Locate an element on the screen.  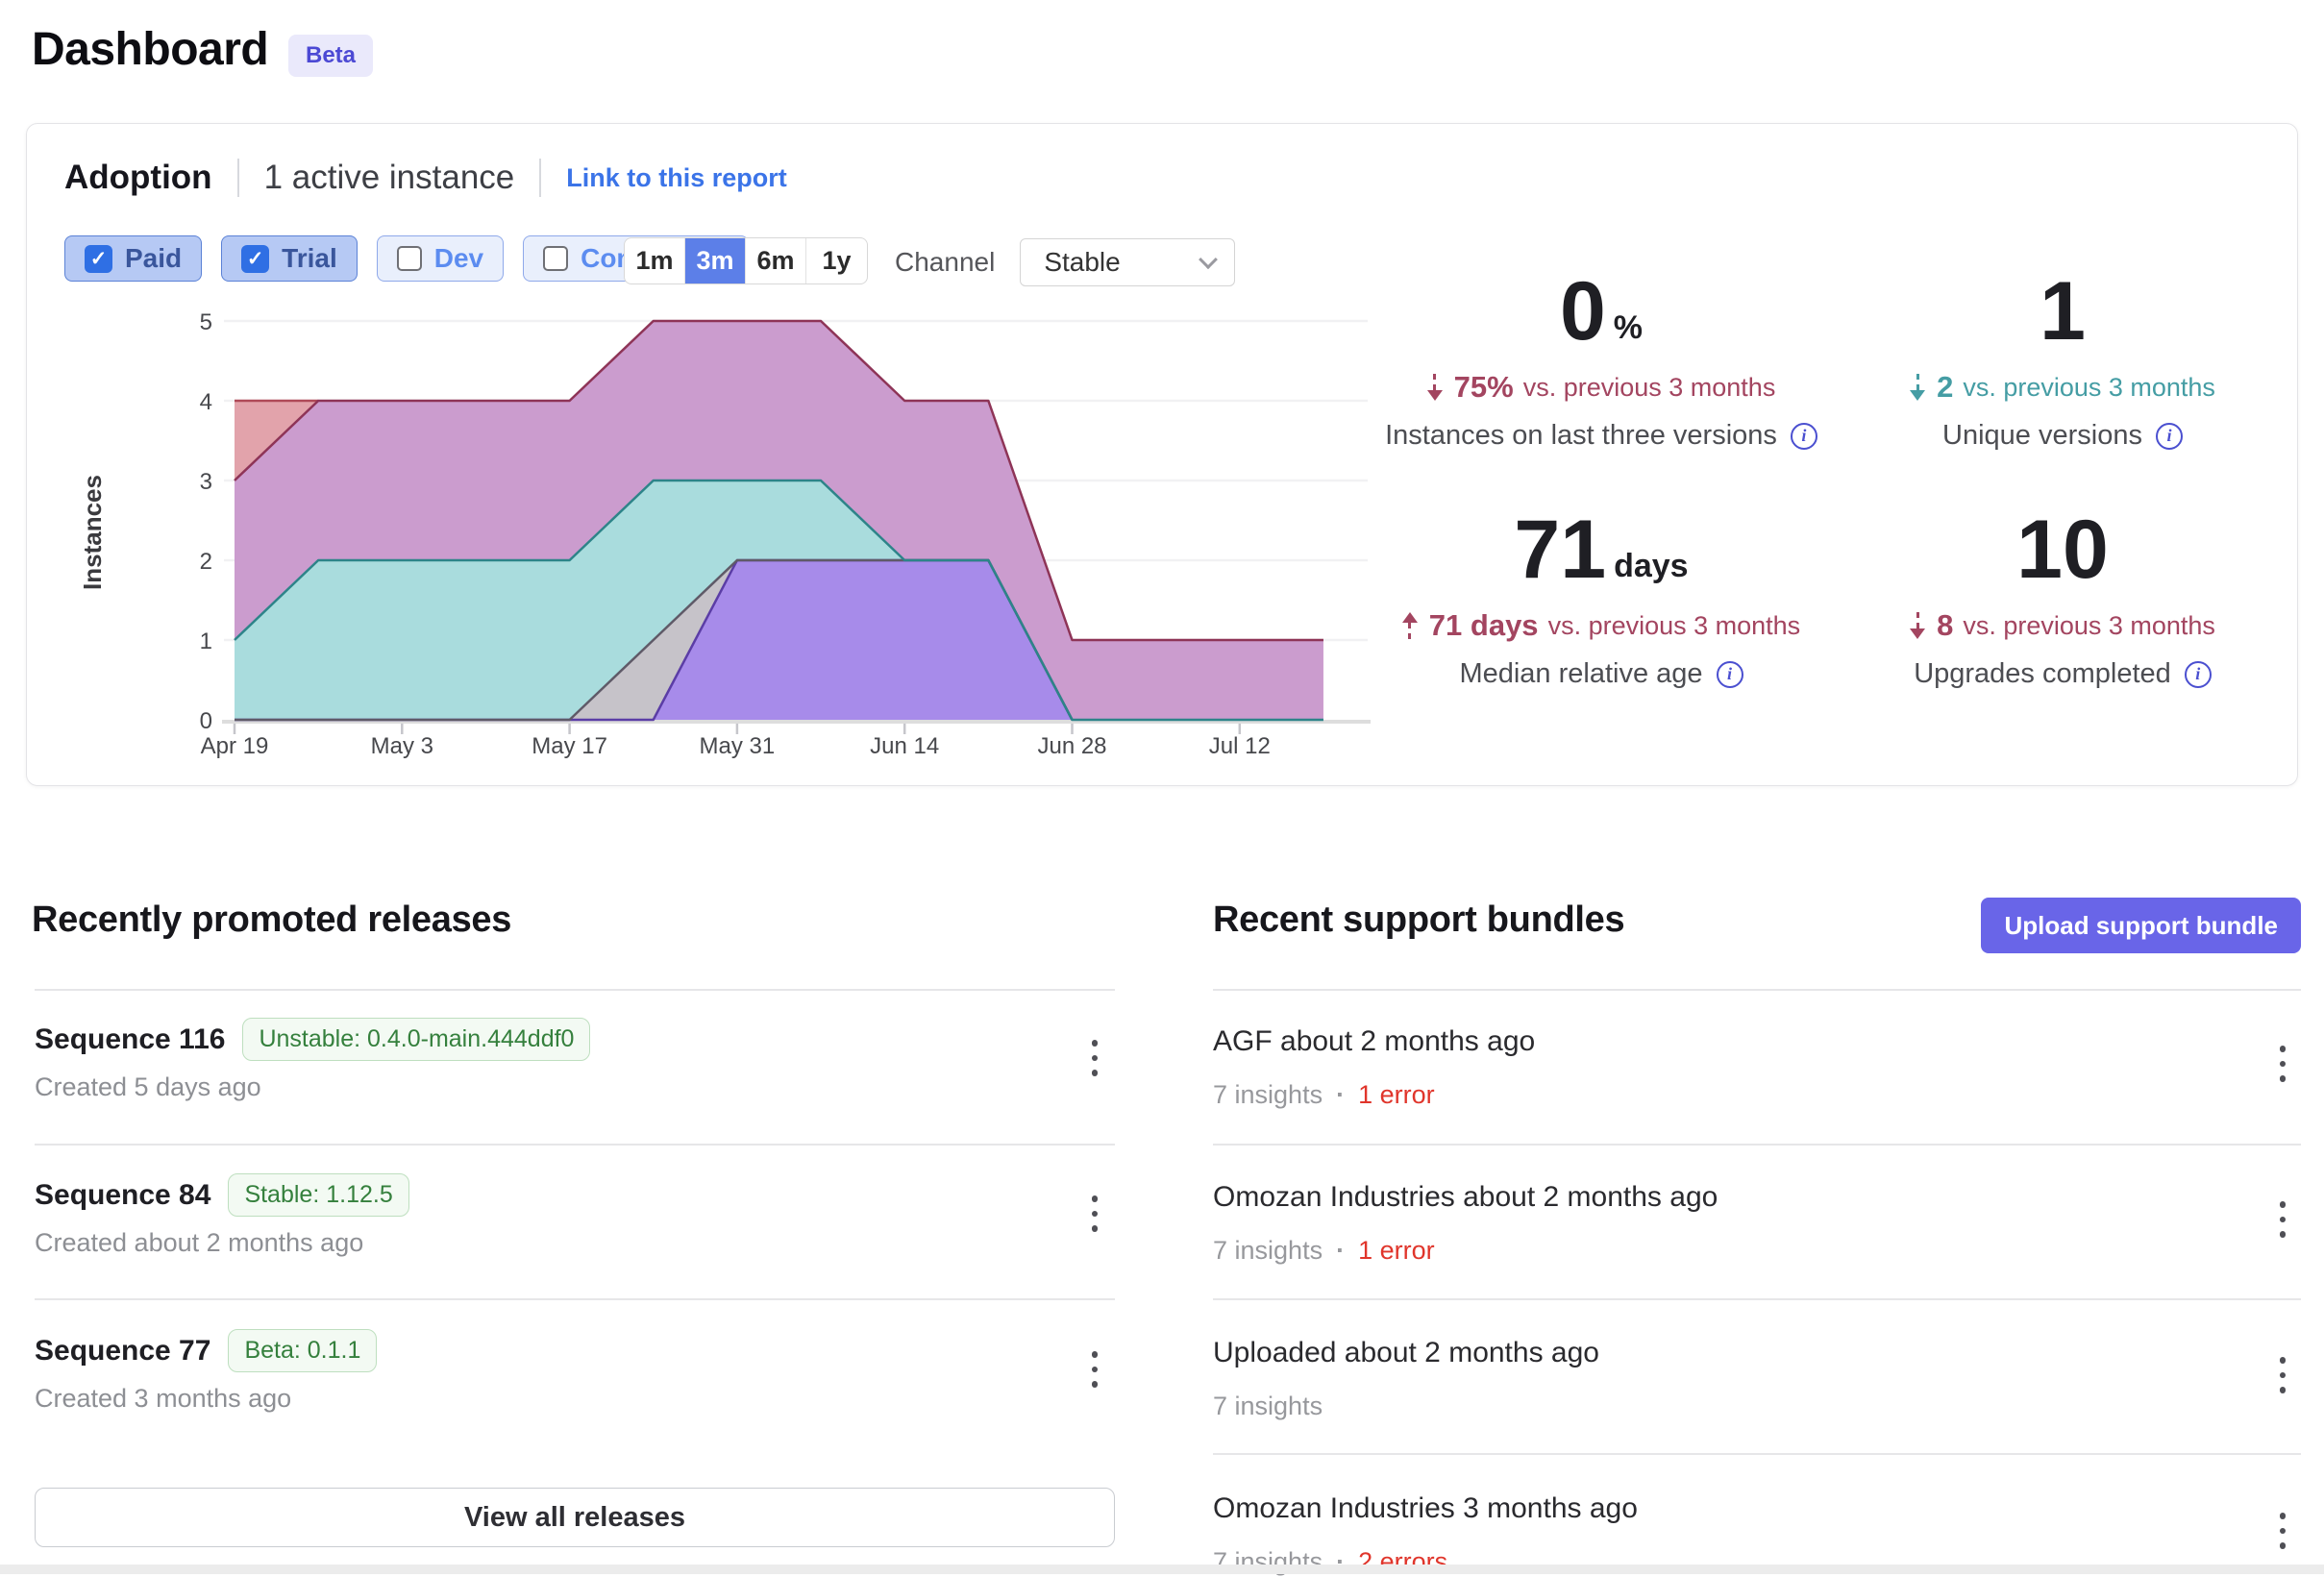
release-version-badge: Stable: 1.12.5 is located at coordinates (318, 1195).